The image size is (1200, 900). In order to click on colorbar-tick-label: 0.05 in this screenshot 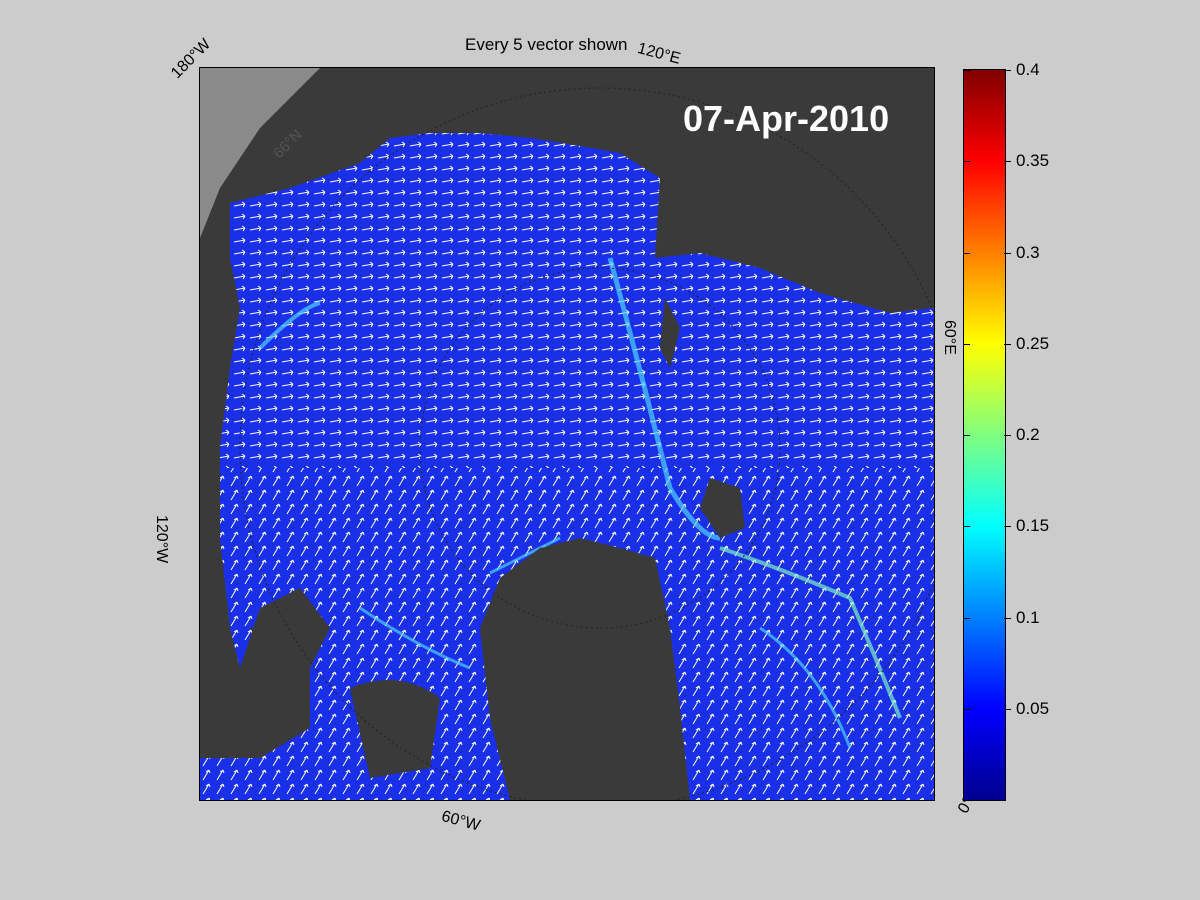, I will do `click(1033, 708)`.